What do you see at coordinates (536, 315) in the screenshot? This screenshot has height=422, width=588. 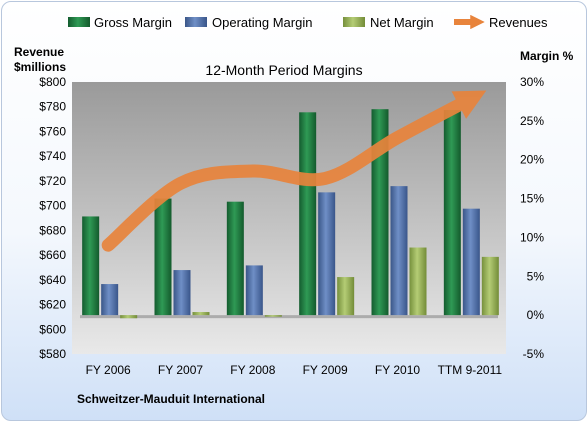 I see `right-tick-label: 0%` at bounding box center [536, 315].